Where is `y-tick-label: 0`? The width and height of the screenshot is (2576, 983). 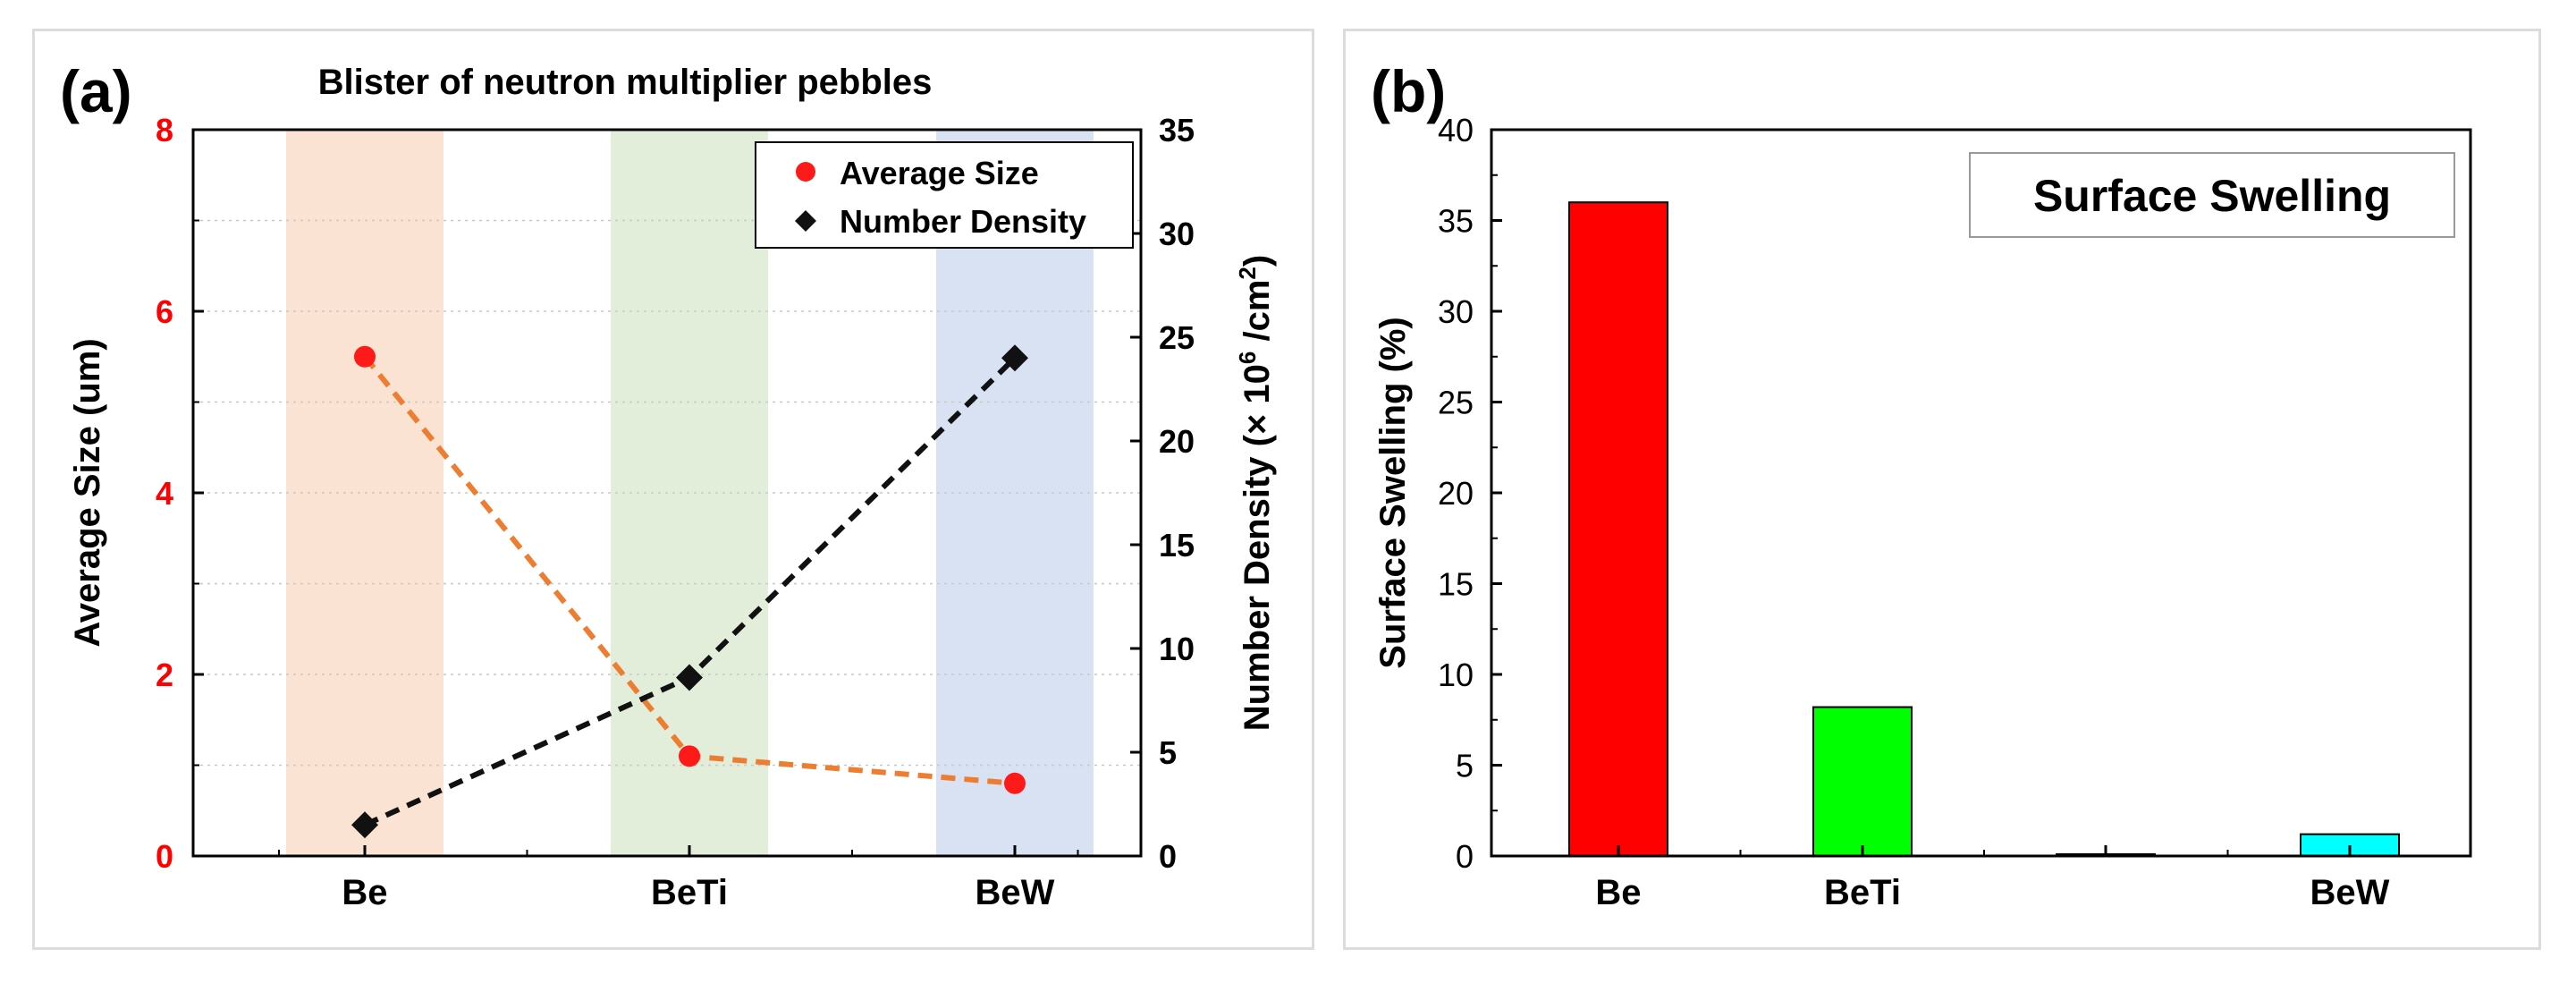
y-tick-label: 0 is located at coordinates (1465, 856).